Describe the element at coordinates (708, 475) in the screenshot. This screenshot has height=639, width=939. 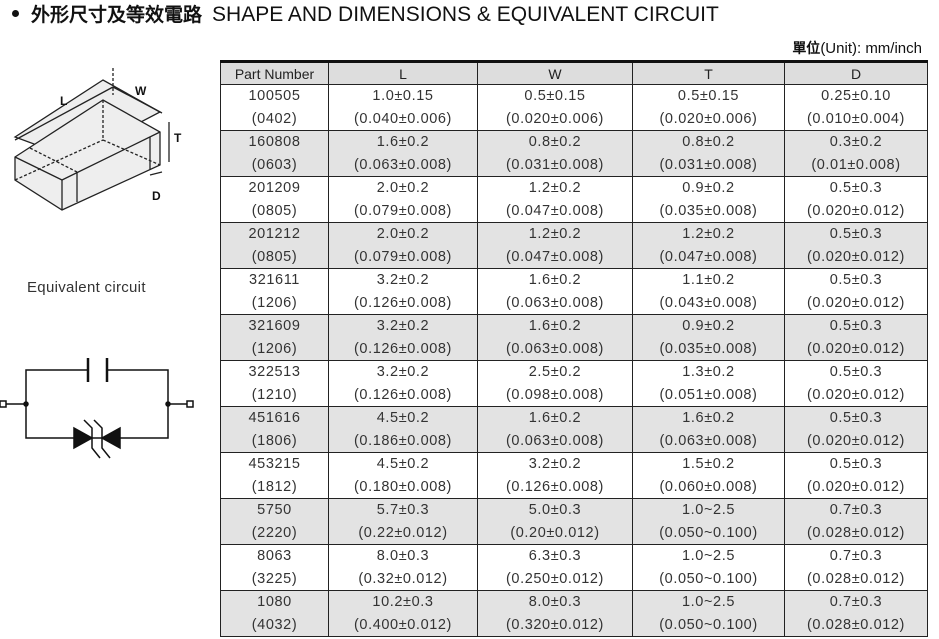
I see `cell-T: 1.5±0.2 (0.060±0.008)` at that location.